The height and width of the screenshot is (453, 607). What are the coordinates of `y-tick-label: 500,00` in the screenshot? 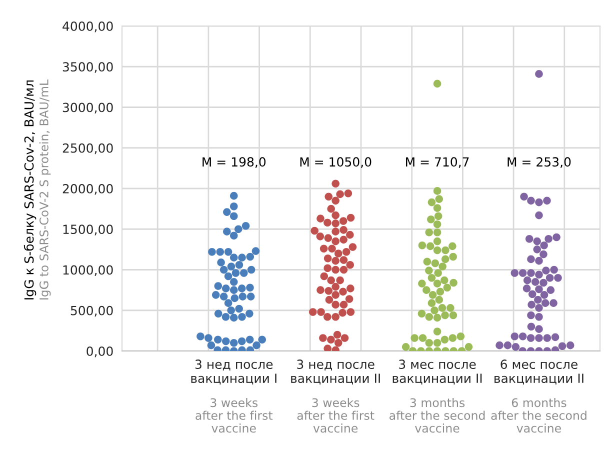 It's located at (91, 311).